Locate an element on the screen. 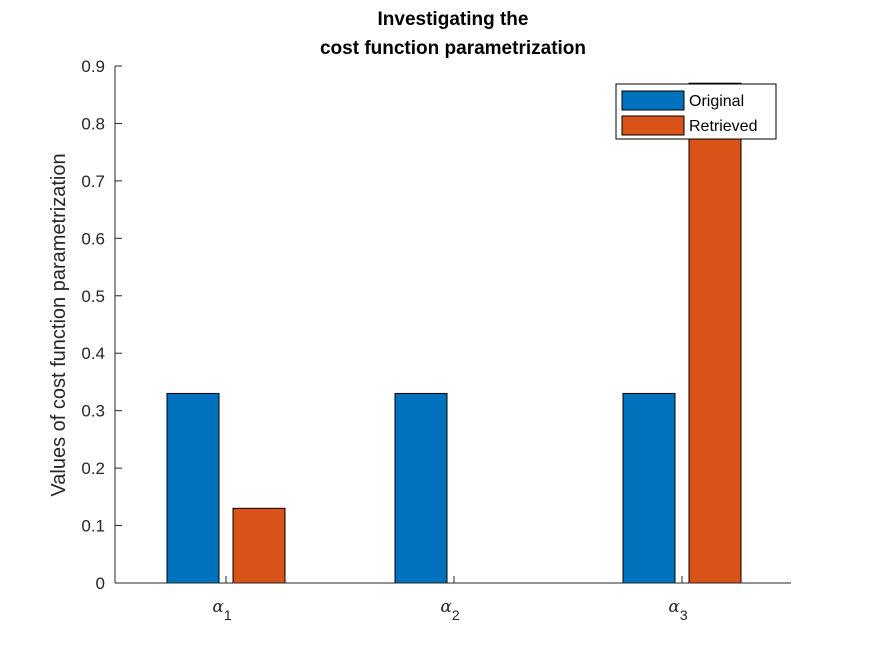 The image size is (875, 661). y-tick-label: 0.6 is located at coordinates (93, 238).